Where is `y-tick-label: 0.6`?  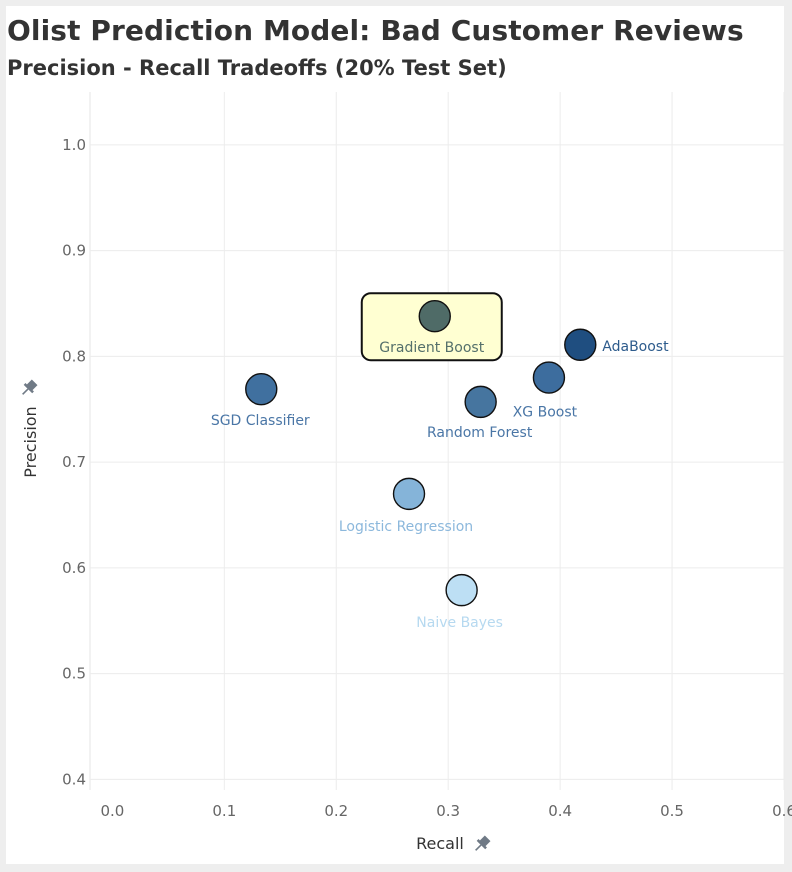 y-tick-label: 0.6 is located at coordinates (74, 568).